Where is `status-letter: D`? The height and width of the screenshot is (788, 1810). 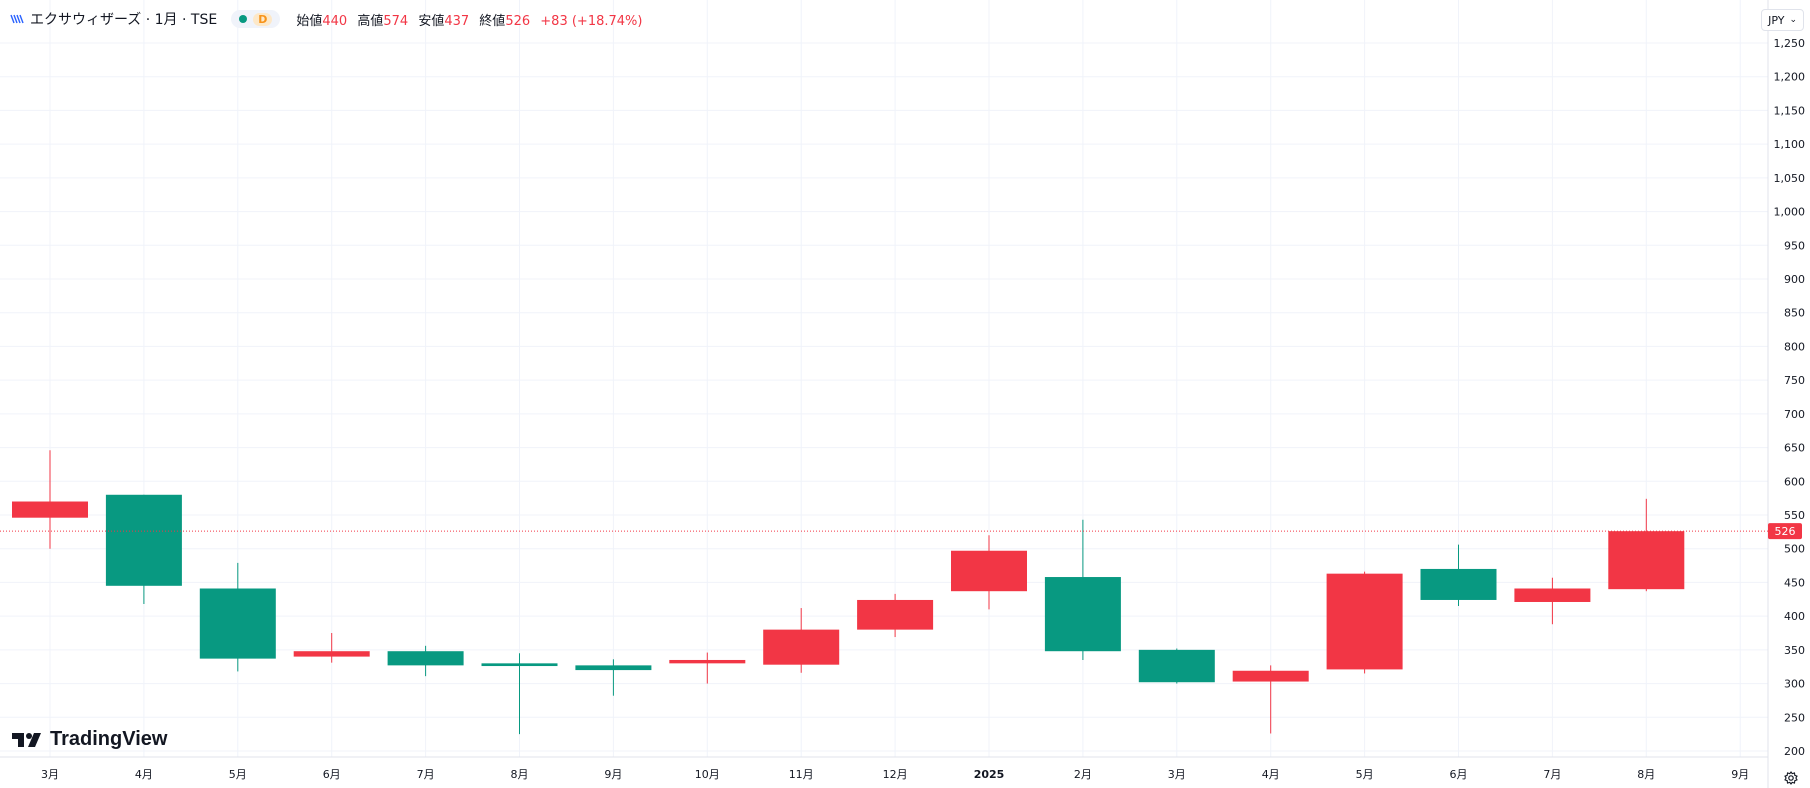 status-letter: D is located at coordinates (263, 19).